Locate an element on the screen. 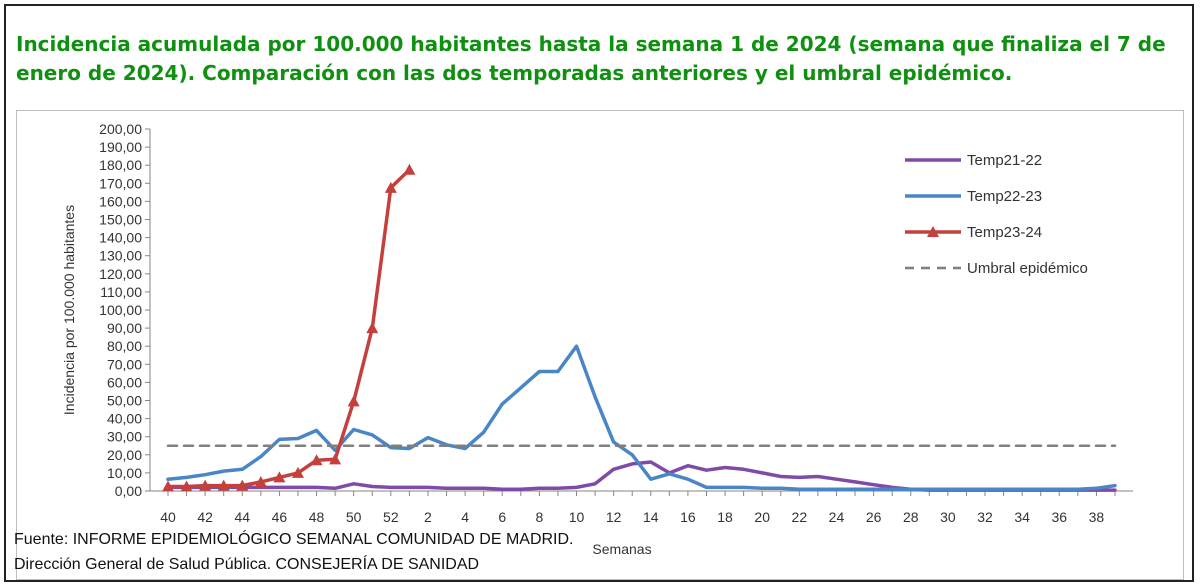 This screenshot has width=1200, height=588. x-axis-title: Semanas is located at coordinates (621, 549).